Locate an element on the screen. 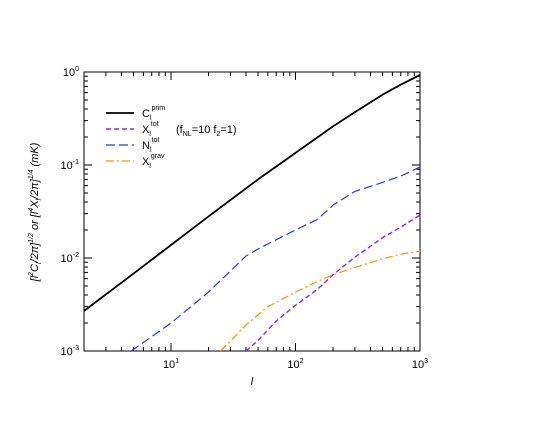 This screenshot has height=425, width=550. y-tick-label: 10⁻¹ is located at coordinates (70, 165).